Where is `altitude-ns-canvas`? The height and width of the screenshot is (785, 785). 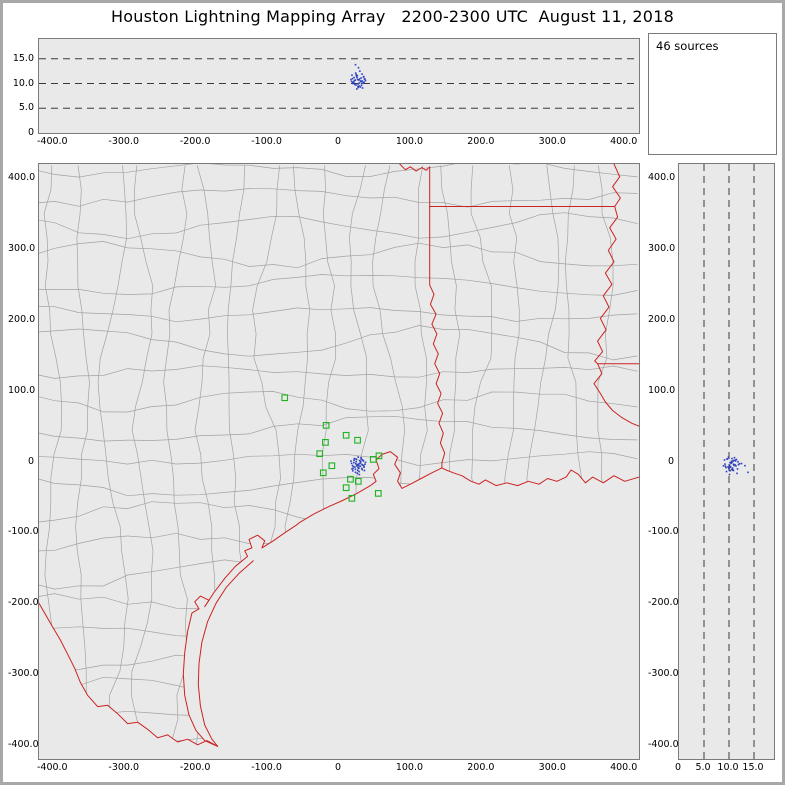 altitude-ns-canvas is located at coordinates (729, 461).